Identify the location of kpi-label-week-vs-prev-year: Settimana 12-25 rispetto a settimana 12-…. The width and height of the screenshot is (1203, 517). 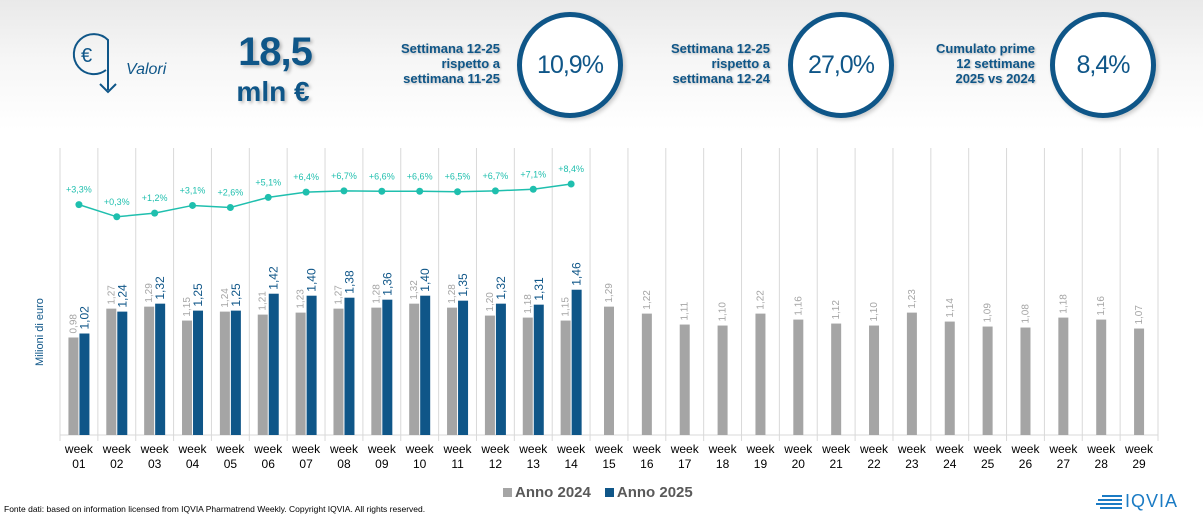
(700, 63).